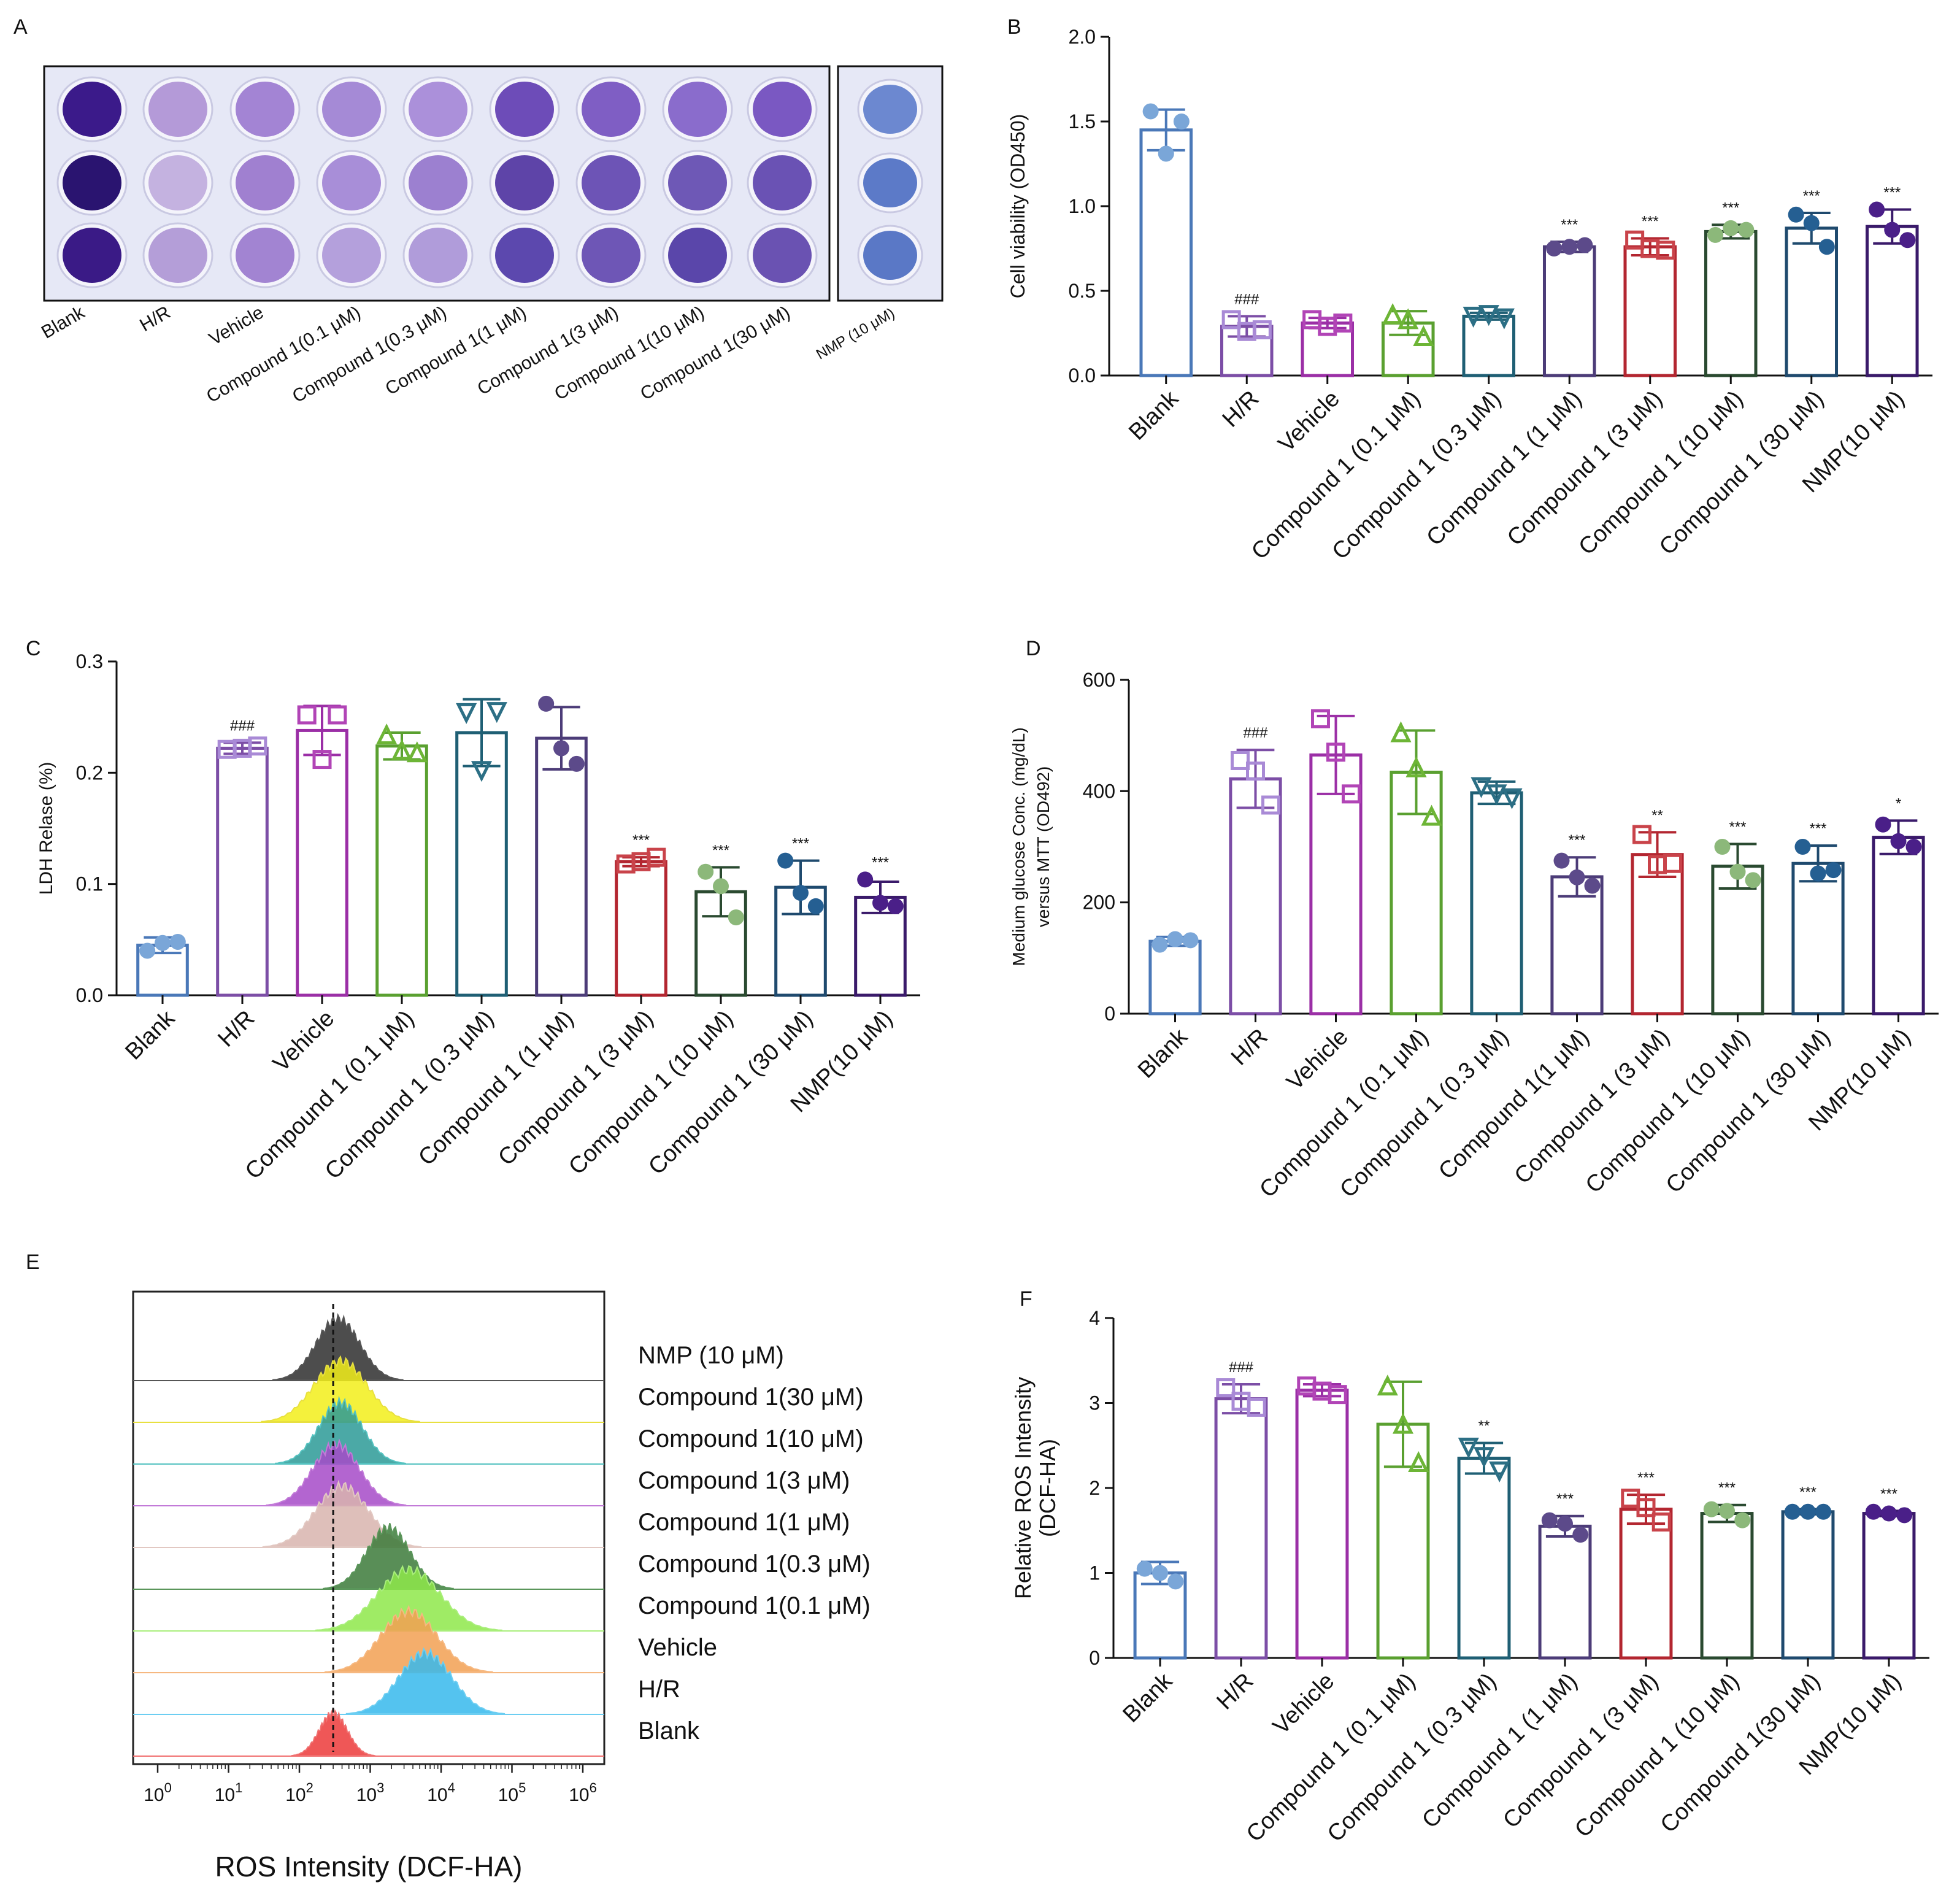  What do you see at coordinates (1657, 815) in the screenshot?
I see `significance-label: **` at bounding box center [1657, 815].